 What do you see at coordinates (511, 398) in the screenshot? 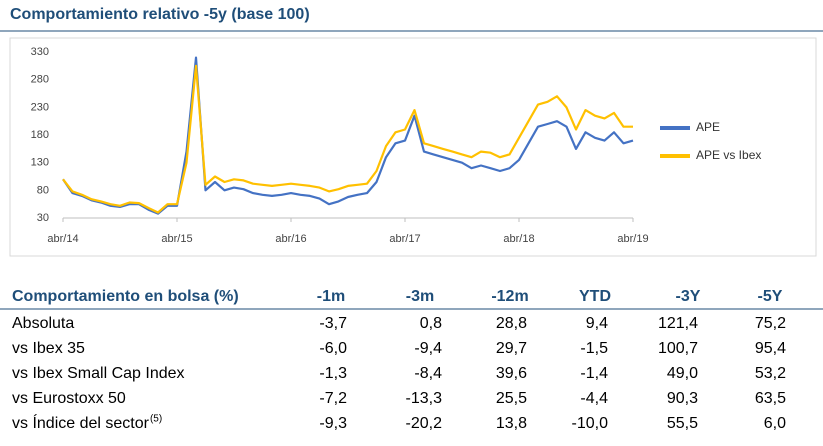
I see `table-cell: 25,5` at bounding box center [511, 398].